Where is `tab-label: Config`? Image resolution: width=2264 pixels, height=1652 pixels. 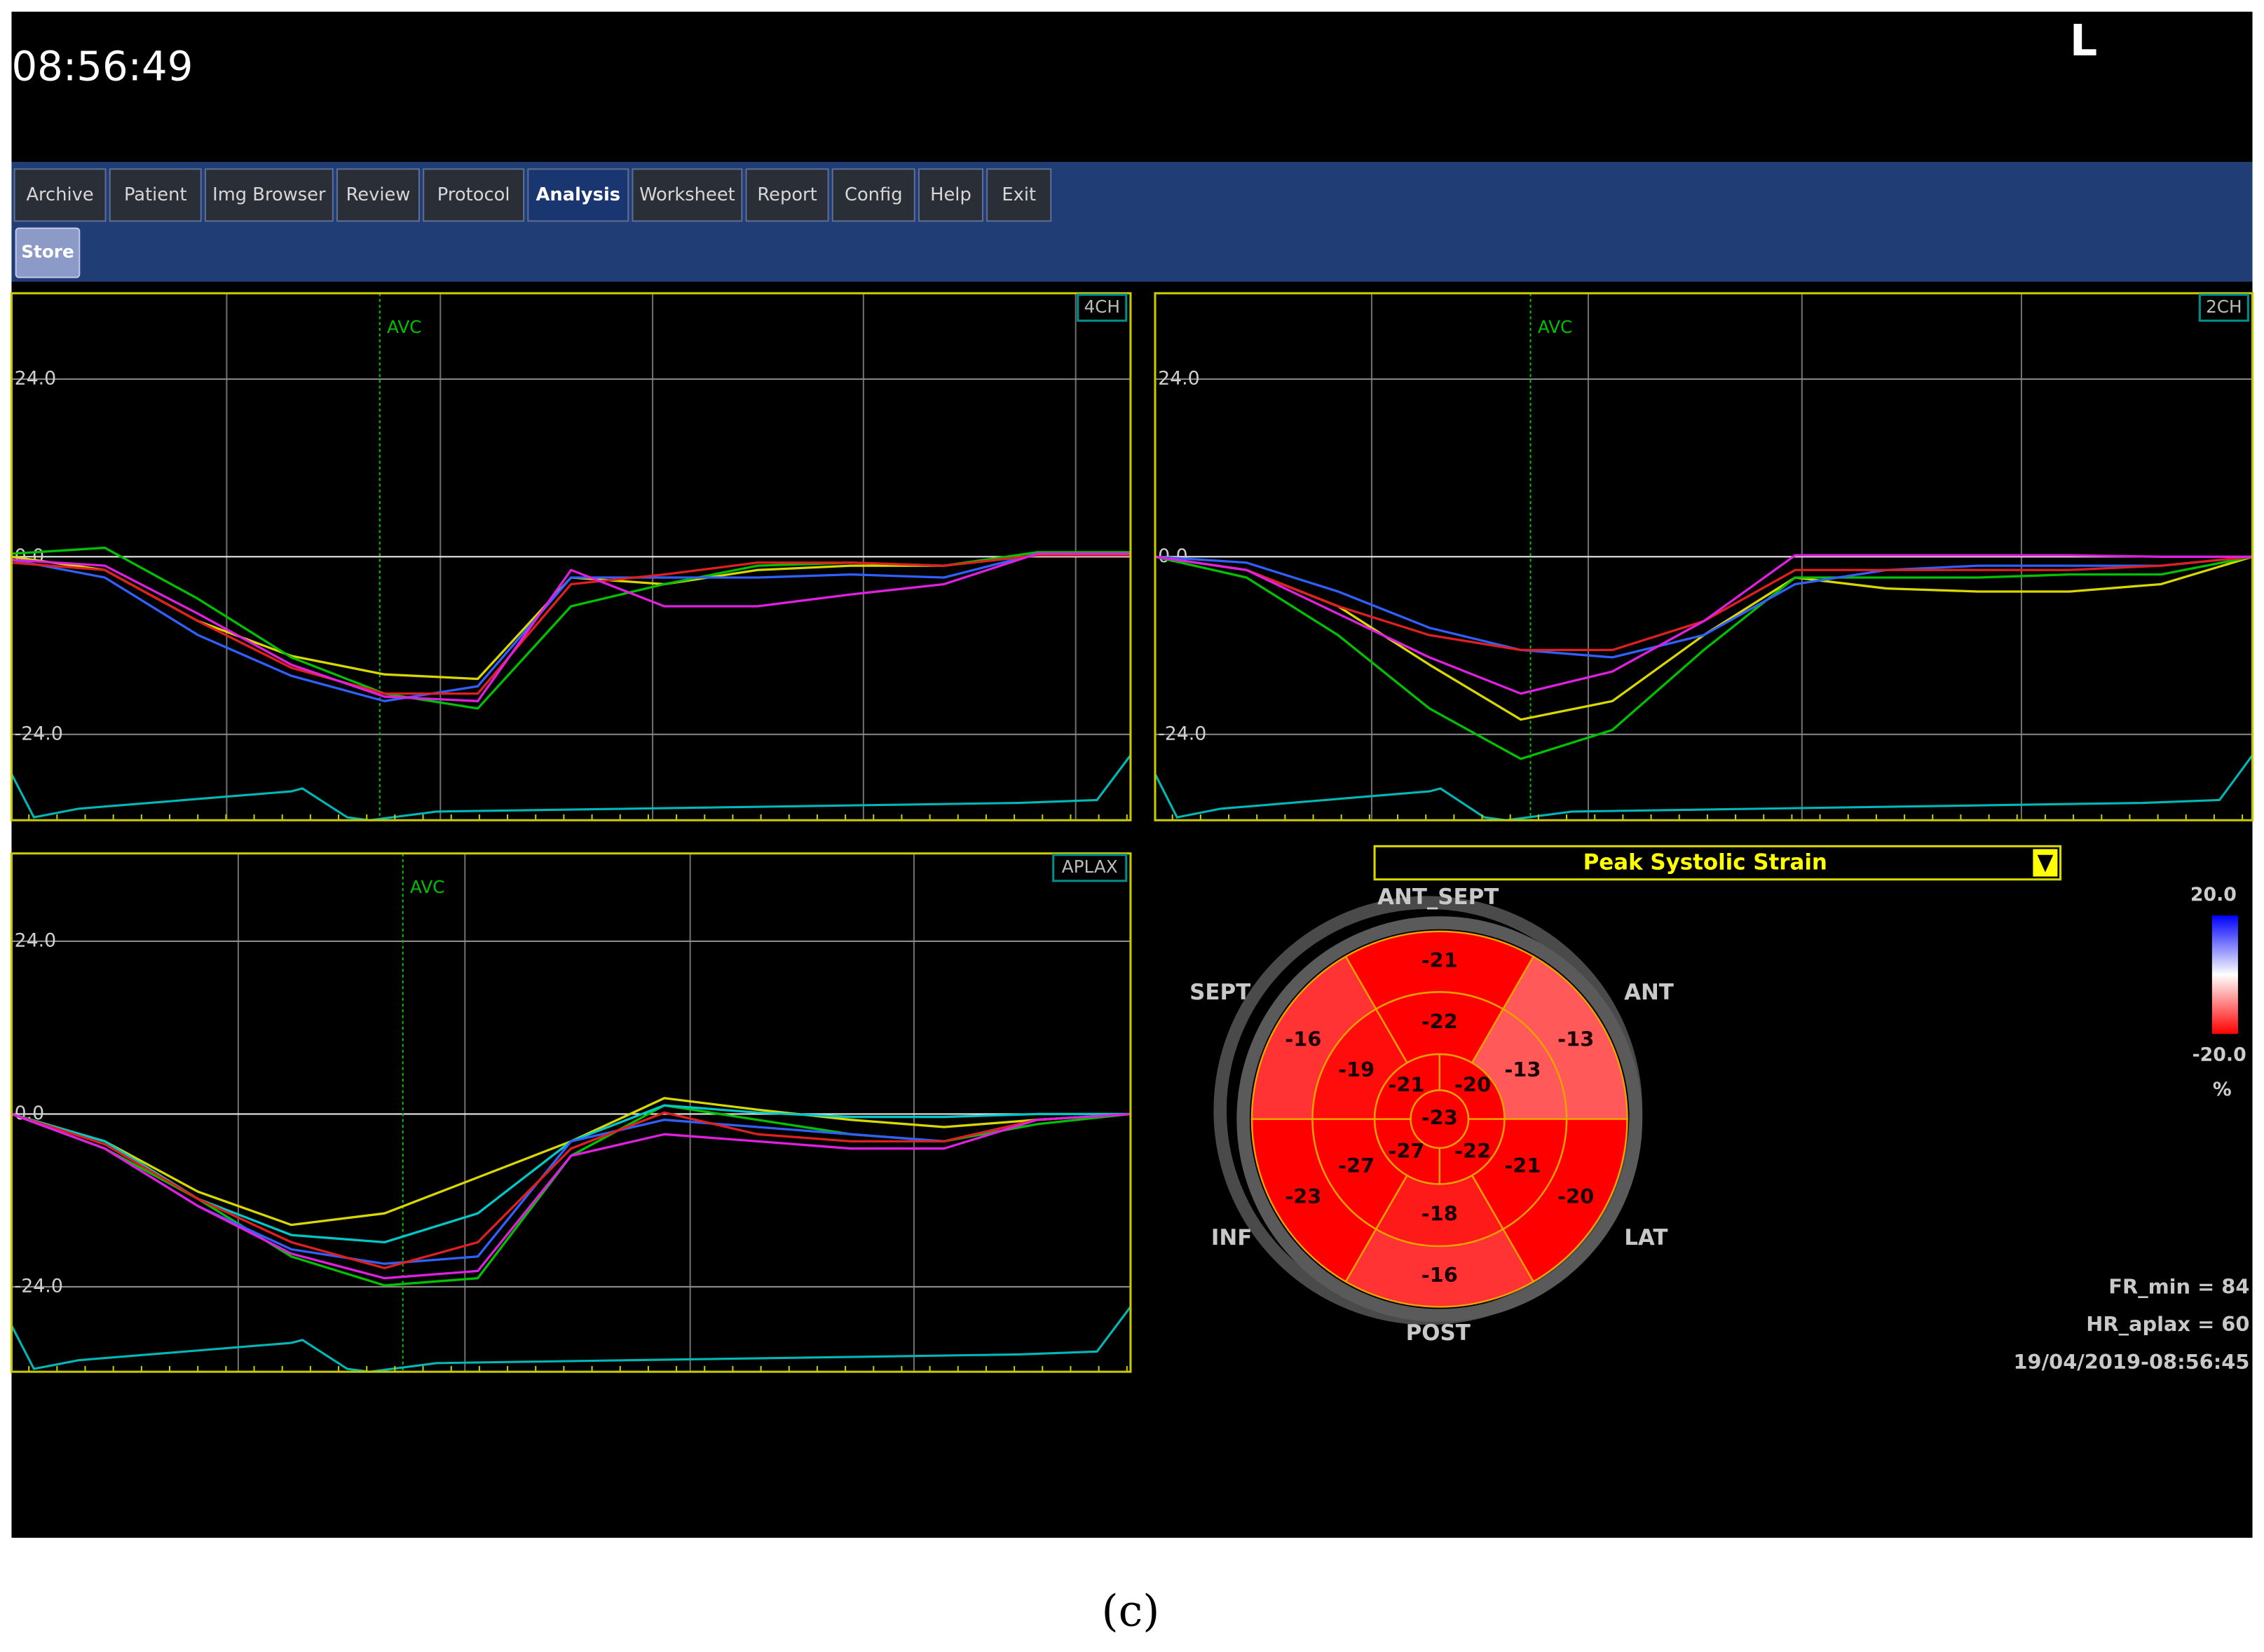 tab-label: Config is located at coordinates (874, 195).